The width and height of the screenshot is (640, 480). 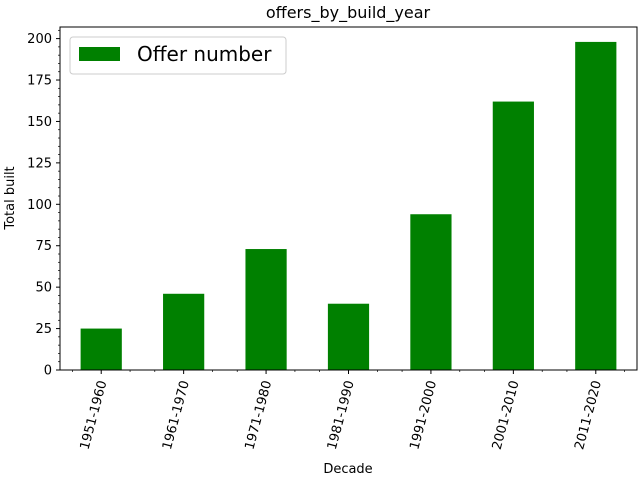 What do you see at coordinates (39, 39) in the screenshot?
I see `y-tick-label: 200` at bounding box center [39, 39].